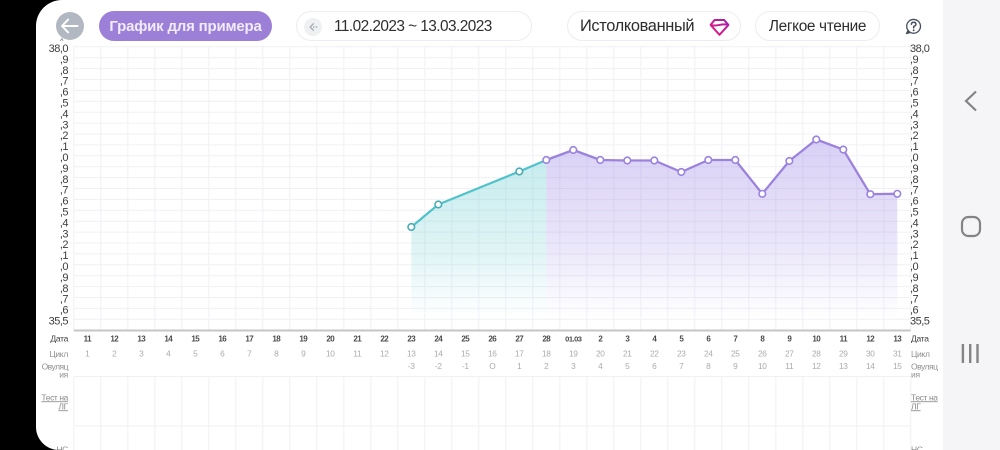 The height and width of the screenshot is (450, 1000). What do you see at coordinates (438, 366) in the screenshot?
I see `svg-text: -2` at bounding box center [438, 366].